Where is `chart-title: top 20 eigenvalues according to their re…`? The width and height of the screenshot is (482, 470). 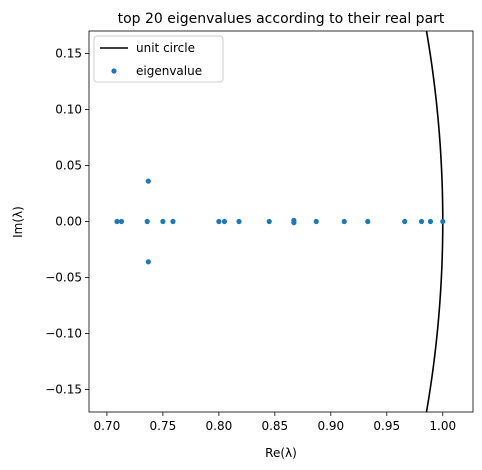 chart-title: top 20 eigenvalues according to their re… is located at coordinates (281, 19).